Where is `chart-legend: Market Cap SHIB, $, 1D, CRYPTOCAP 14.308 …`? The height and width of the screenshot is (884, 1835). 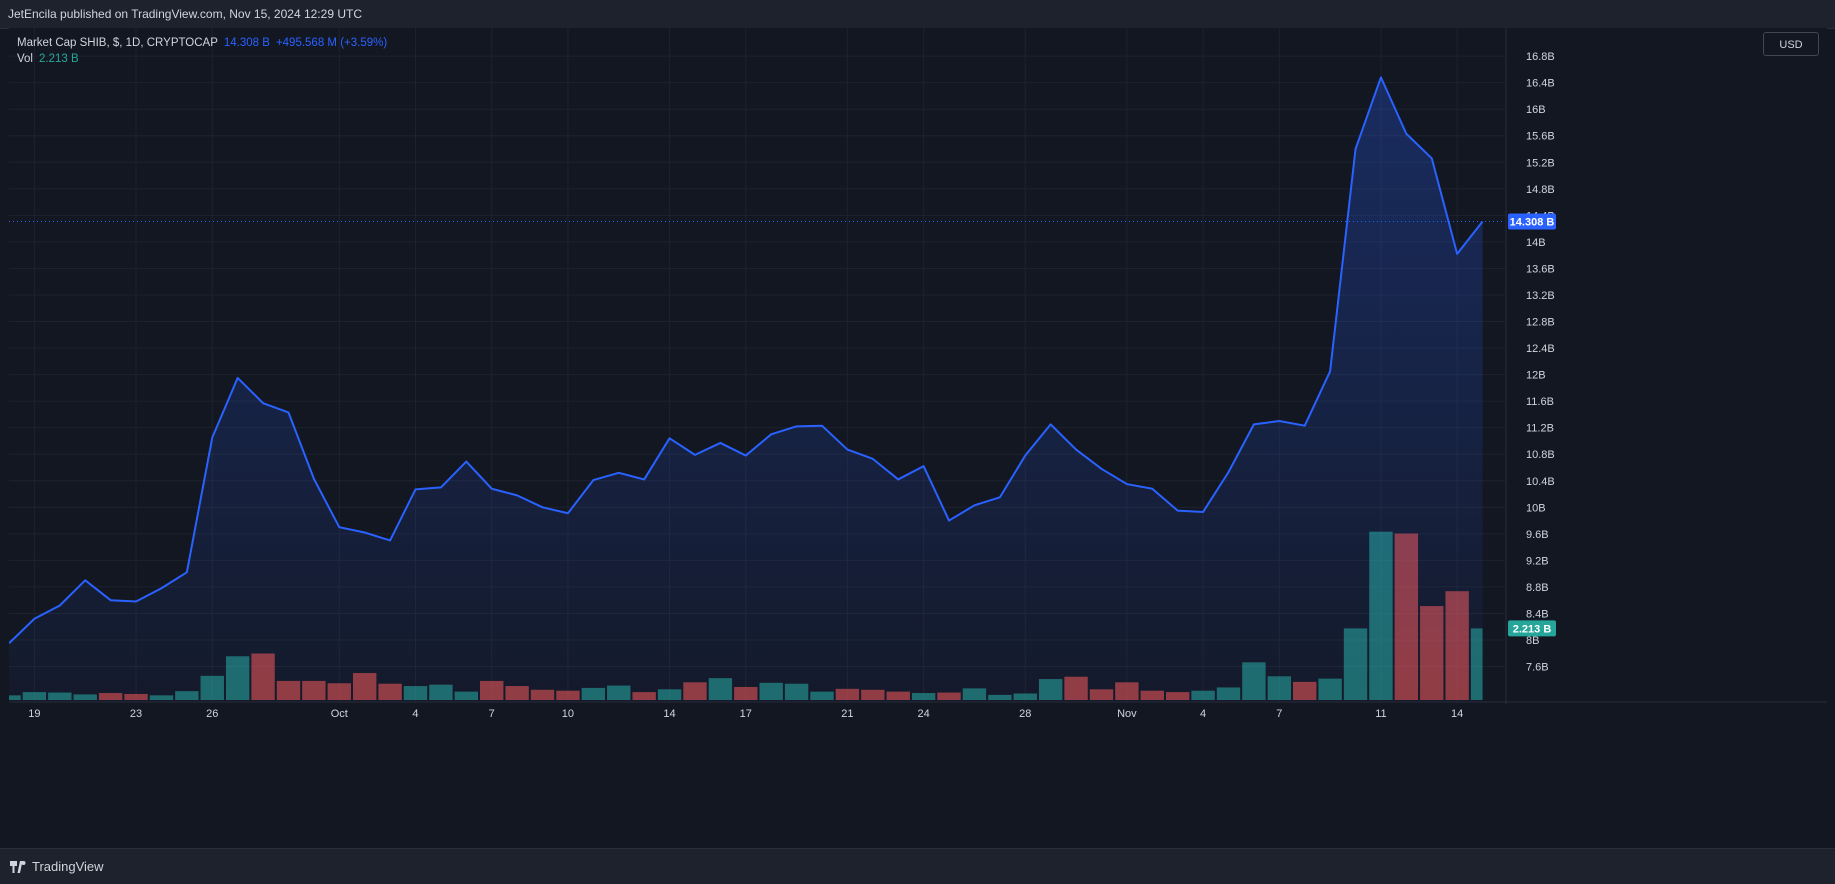 chart-legend: Market Cap SHIB, $, 1D, CRYPTOCAP 14.308 … is located at coordinates (205, 51).